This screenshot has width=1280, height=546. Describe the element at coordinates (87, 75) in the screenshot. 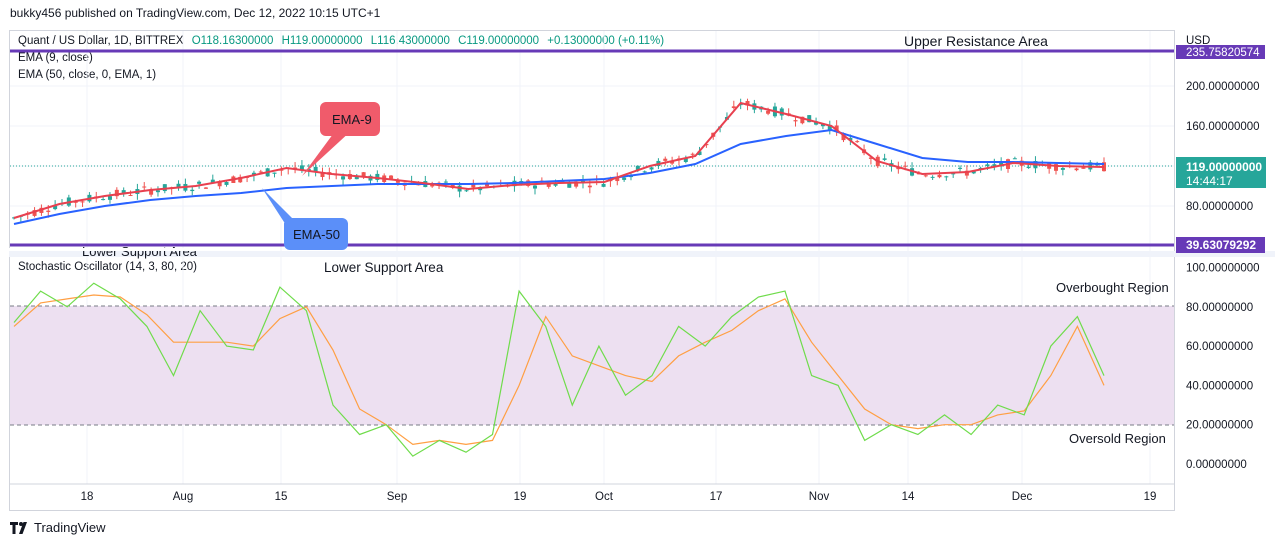

I see `ema50-legend: EMA (50, close, 0, EMA, 1)` at that location.